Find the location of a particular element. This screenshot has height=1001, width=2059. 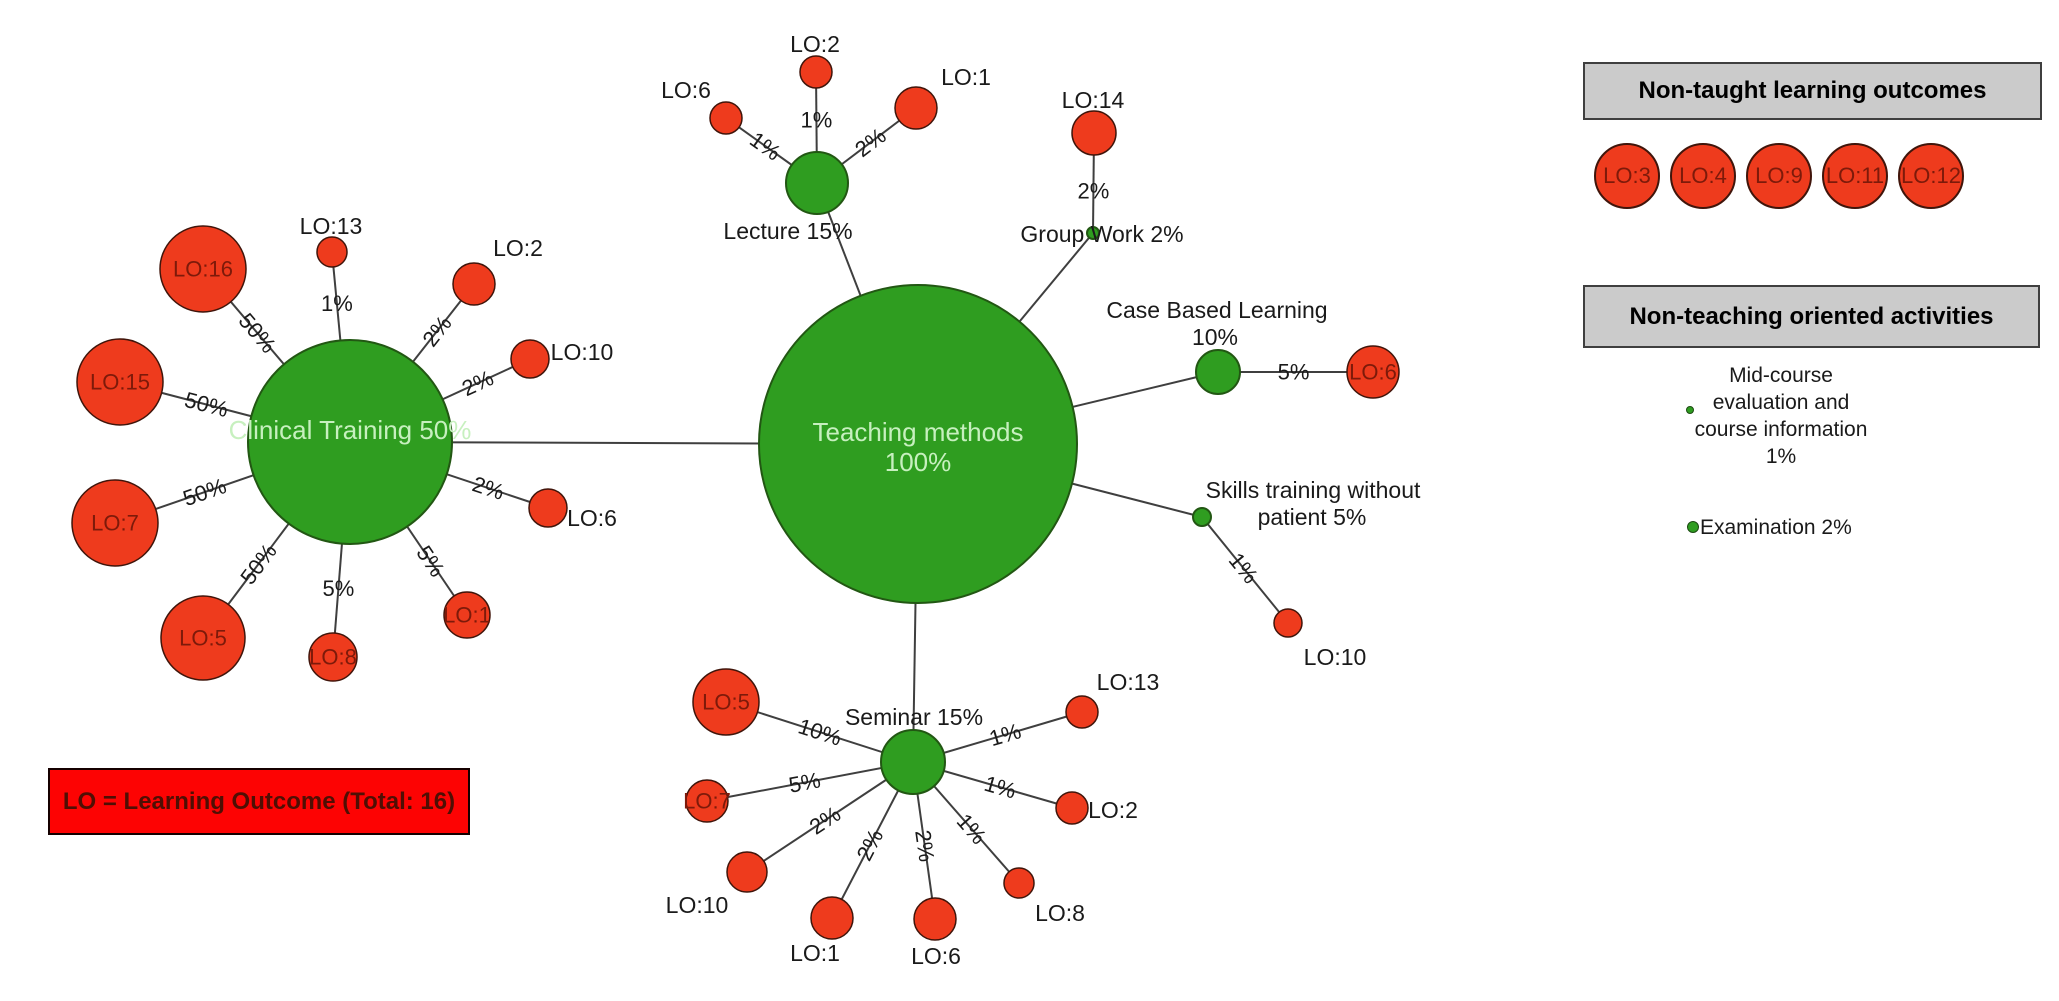

non-taught-outcomes-row: LO:3 LO:4 LO:9 LO:11 LO:12 is located at coordinates (1779, 176).